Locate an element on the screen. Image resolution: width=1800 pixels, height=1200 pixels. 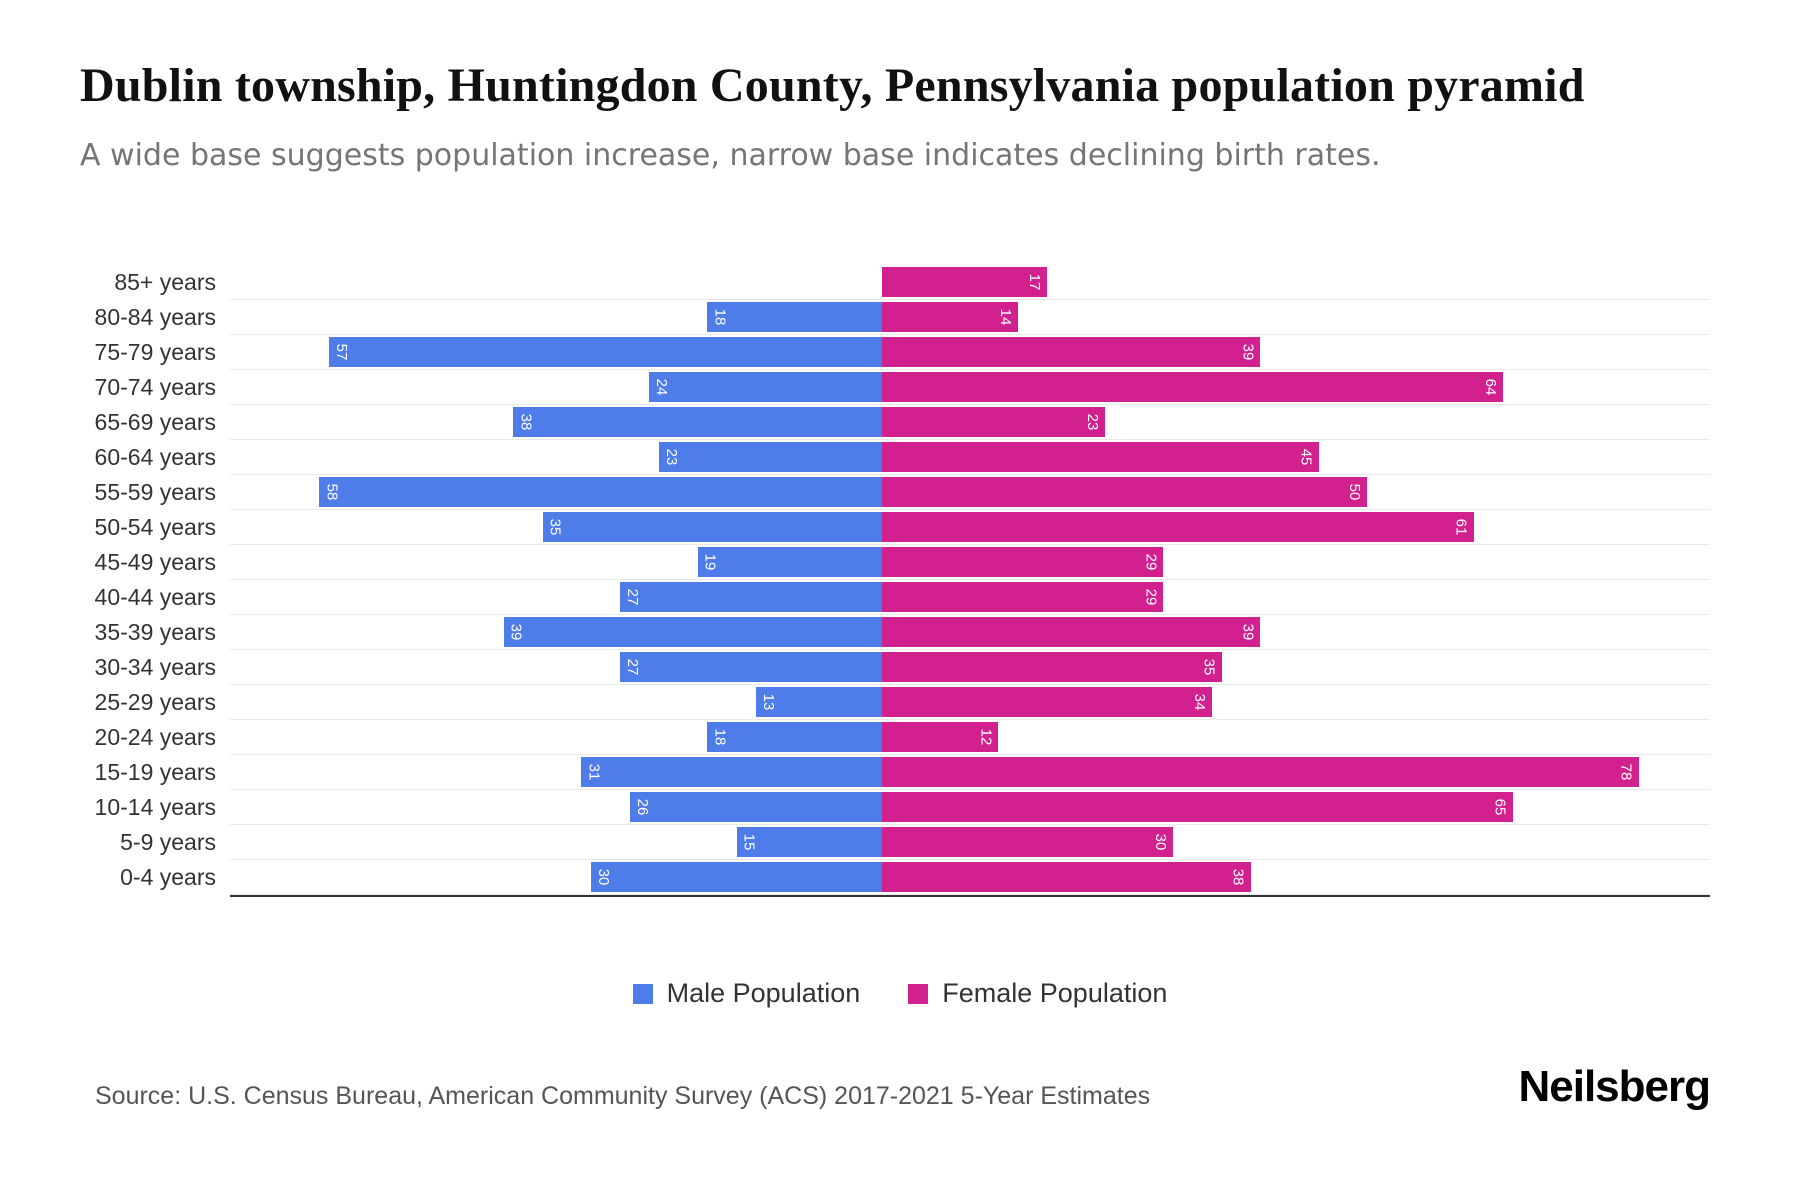
male-value-label: 30 is located at coordinates (603, 877).